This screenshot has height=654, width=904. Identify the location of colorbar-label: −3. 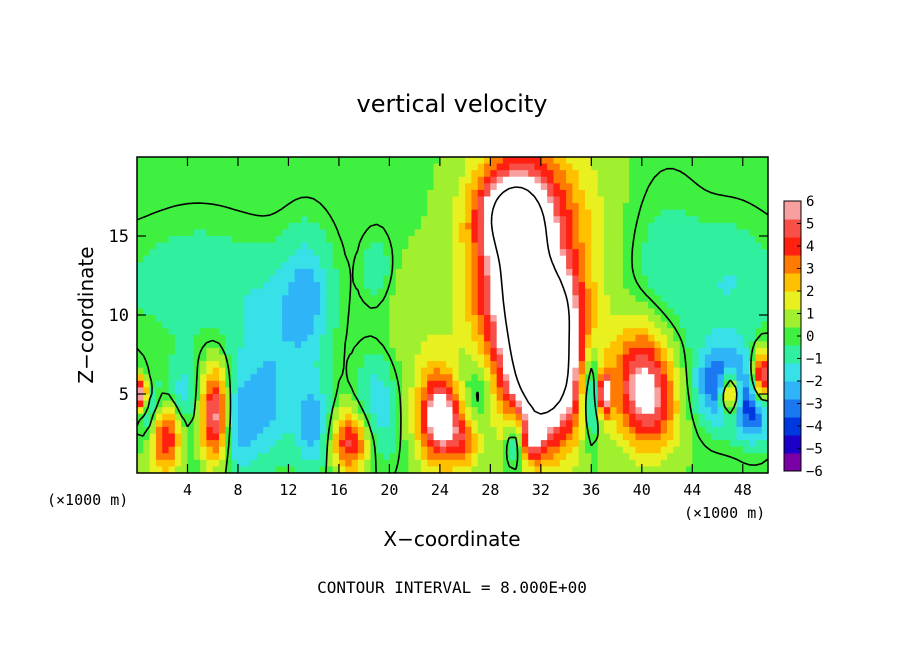
(814, 405).